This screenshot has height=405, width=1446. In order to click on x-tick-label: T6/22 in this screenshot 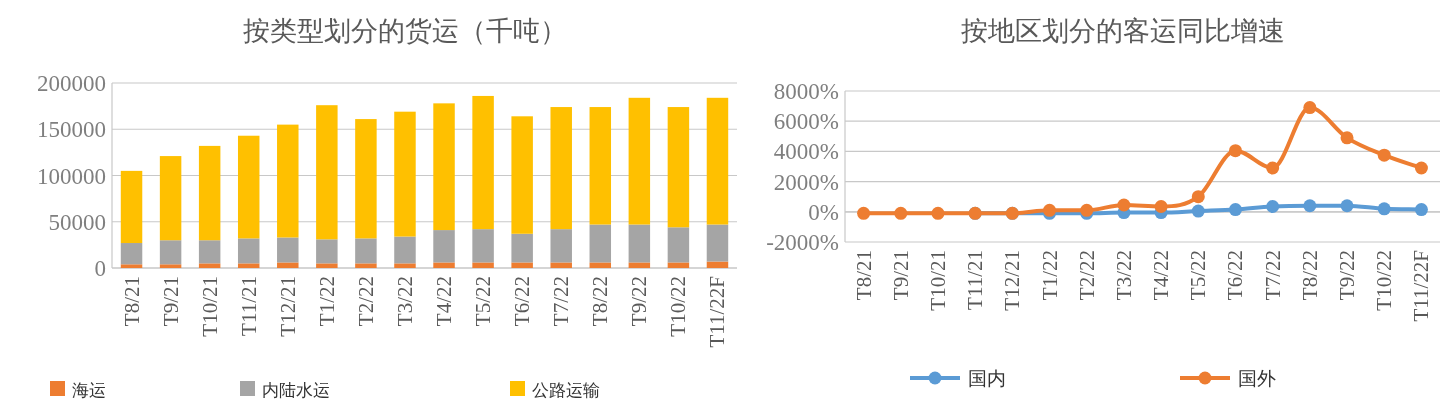, I will do `click(1235, 275)`.